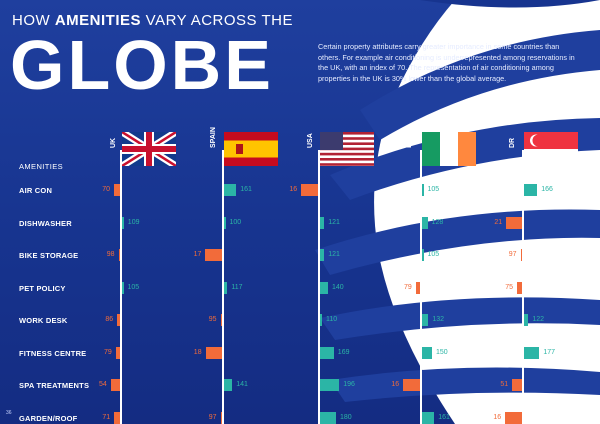 The image size is (600, 424). I want to click on value-label: 122, so click(538, 319).